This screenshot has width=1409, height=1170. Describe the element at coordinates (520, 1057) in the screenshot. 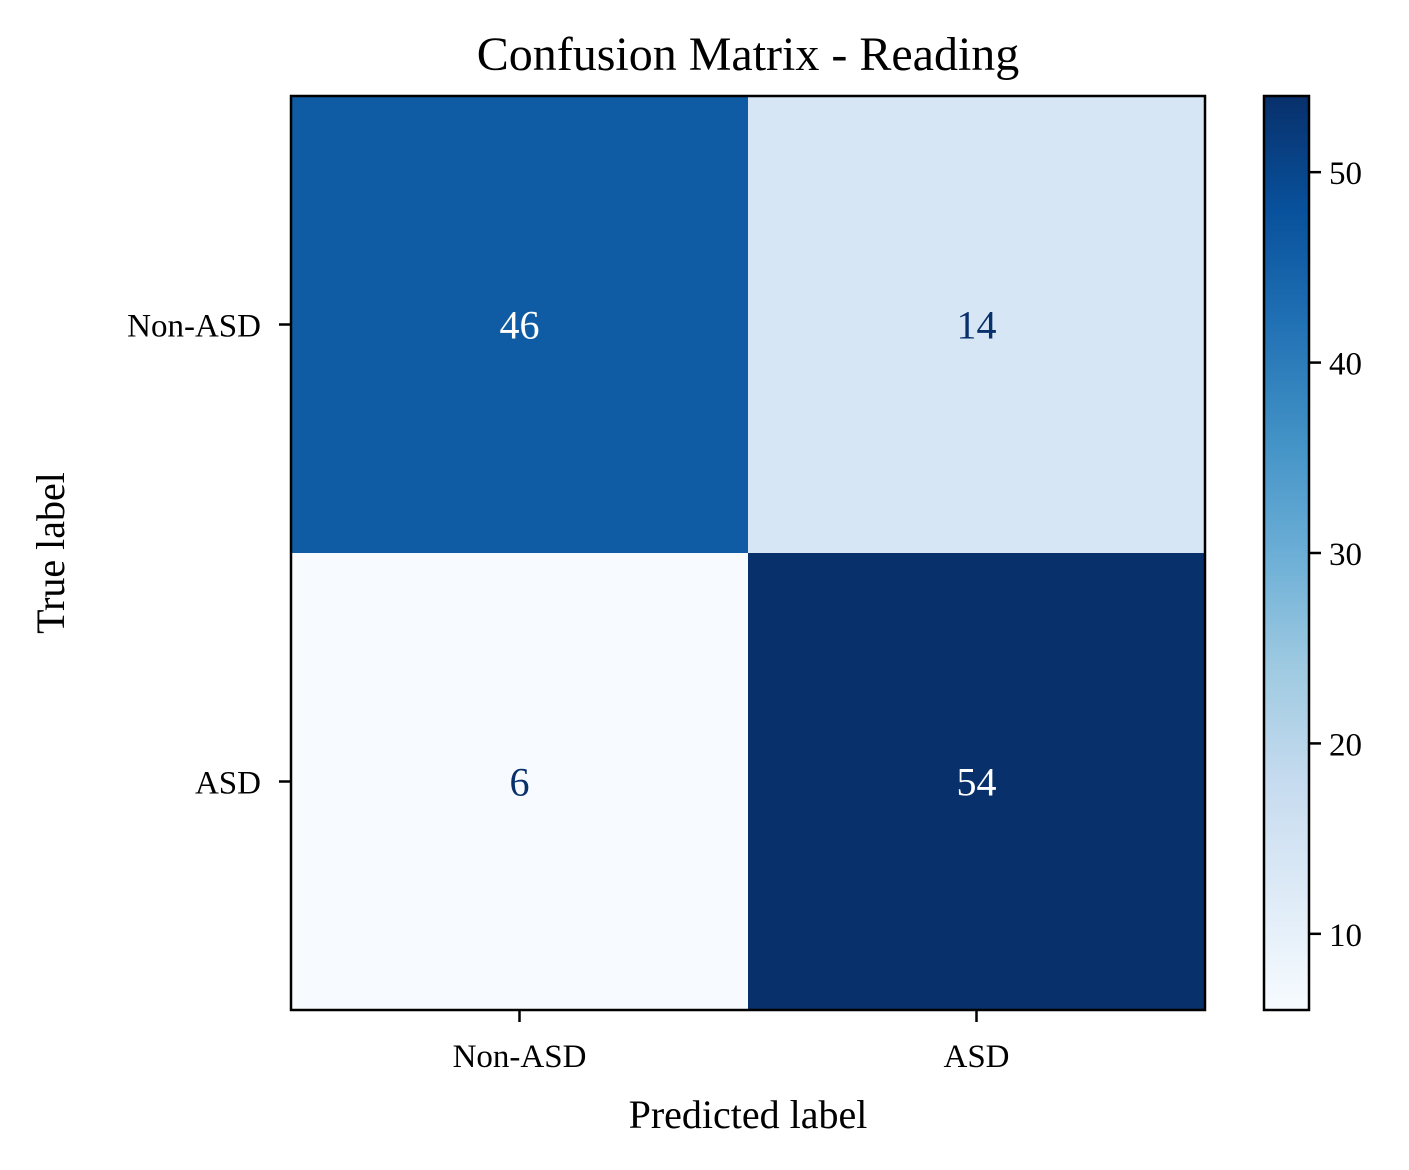

I see `x-tick-label: Non-ASD` at that location.